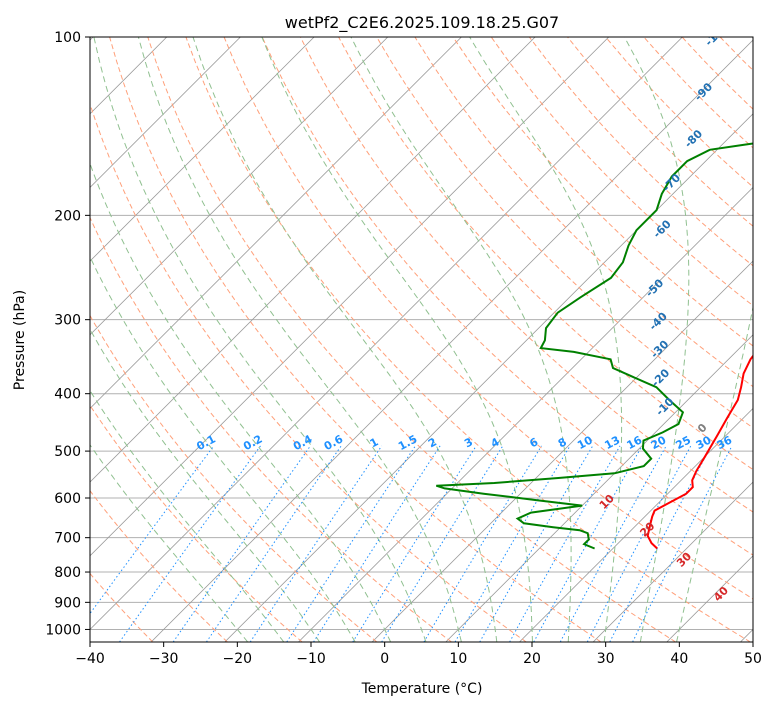 This screenshot has width=775, height=708. Describe the element at coordinates (67, 321) in the screenshot. I see `y-tick-label: 300` at that location.